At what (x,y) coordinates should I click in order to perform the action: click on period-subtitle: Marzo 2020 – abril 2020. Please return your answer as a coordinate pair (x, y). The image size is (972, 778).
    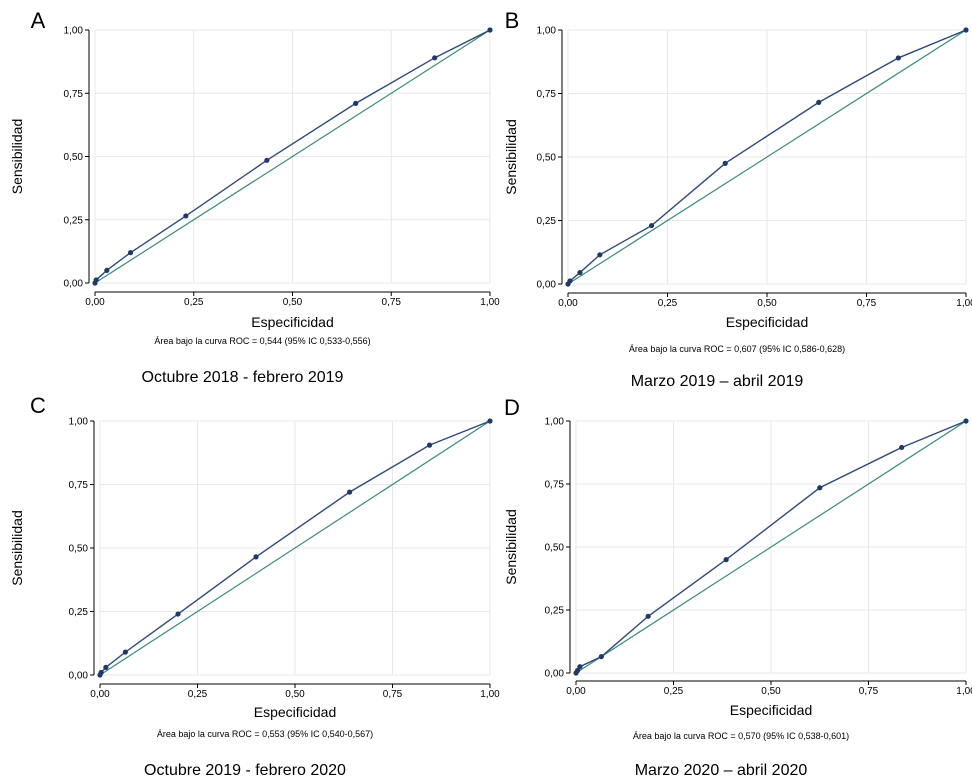
    Looking at the image, I should click on (721, 770).